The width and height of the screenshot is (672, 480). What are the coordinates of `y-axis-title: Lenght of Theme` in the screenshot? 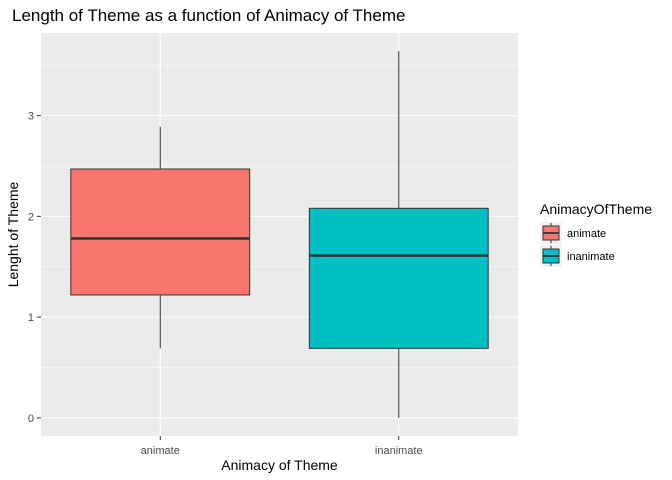 It's located at (13, 234).